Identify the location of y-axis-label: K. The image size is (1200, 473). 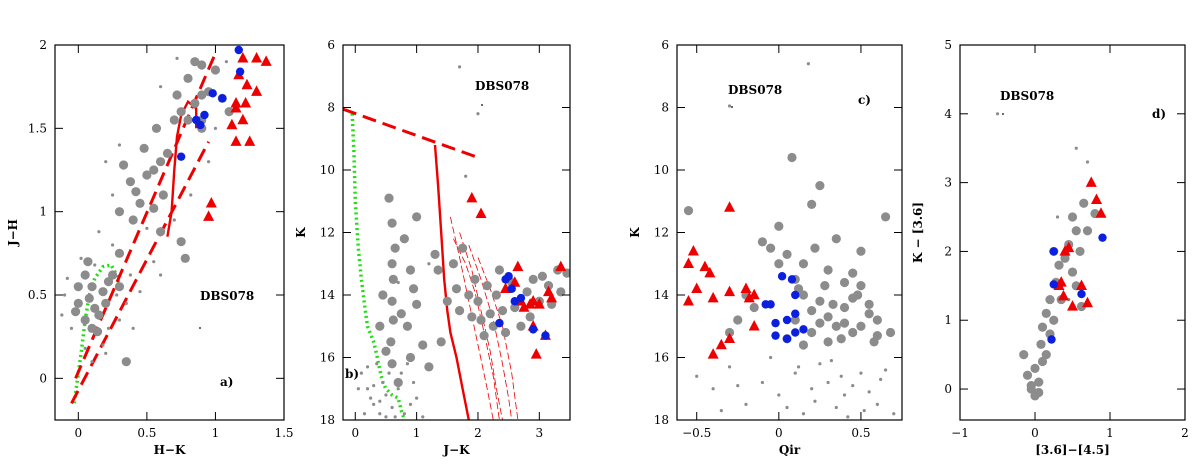
(635, 232).